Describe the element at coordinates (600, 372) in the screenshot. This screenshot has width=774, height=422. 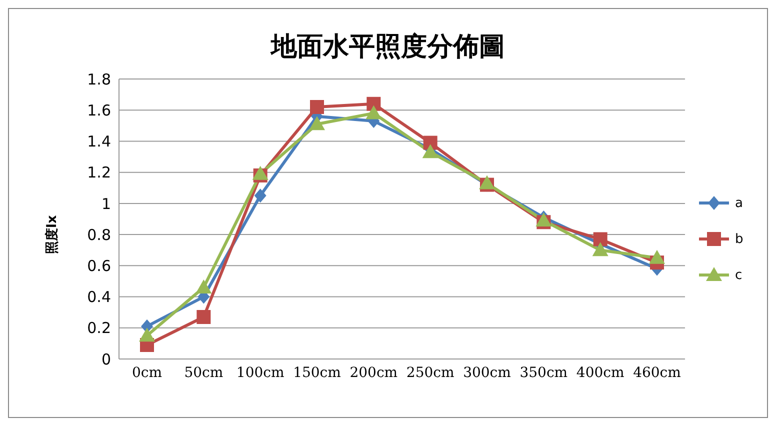
I see `x-tick-label: 400cm` at that location.